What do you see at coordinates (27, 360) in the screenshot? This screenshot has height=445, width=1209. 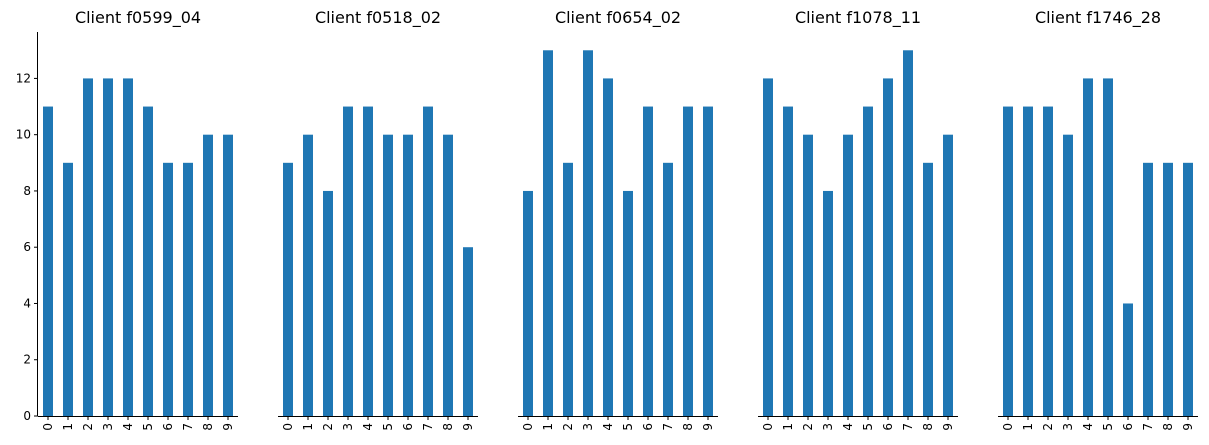 I see `y-tick-label: 2` at bounding box center [27, 360].